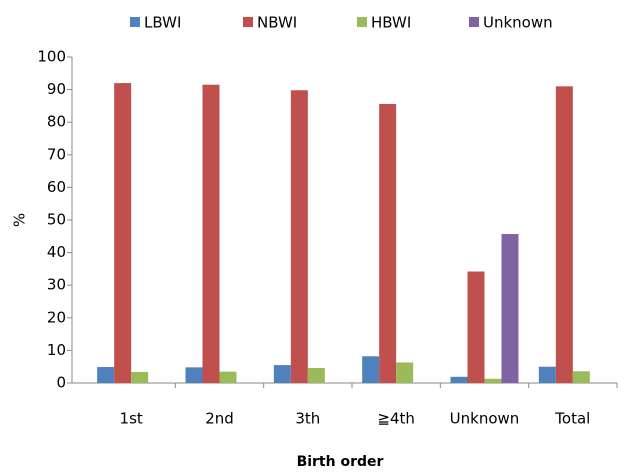 This screenshot has height=473, width=632. I want to click on x-tick-label: ≧4th, so click(396, 419).